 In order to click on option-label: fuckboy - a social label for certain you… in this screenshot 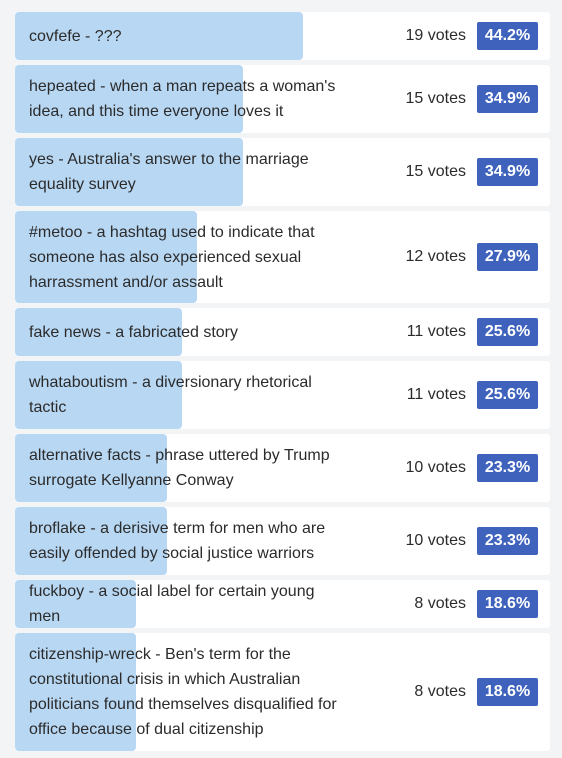, I will do `click(172, 604)`.